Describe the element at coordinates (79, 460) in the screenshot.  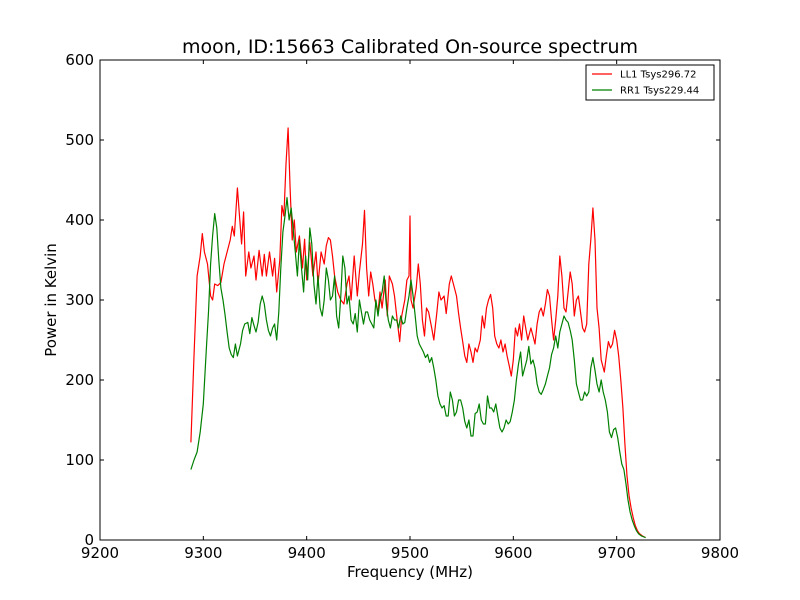
I see `y-tick-label: 100` at that location.